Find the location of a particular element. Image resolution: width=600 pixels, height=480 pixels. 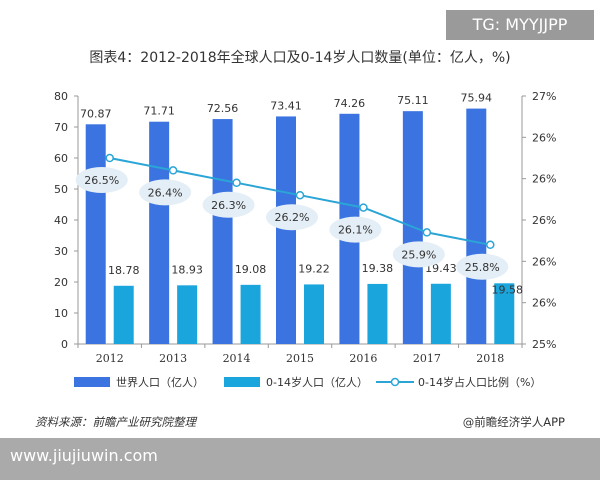

footer-url: www.jiujiuwin.com is located at coordinates (84, 455).